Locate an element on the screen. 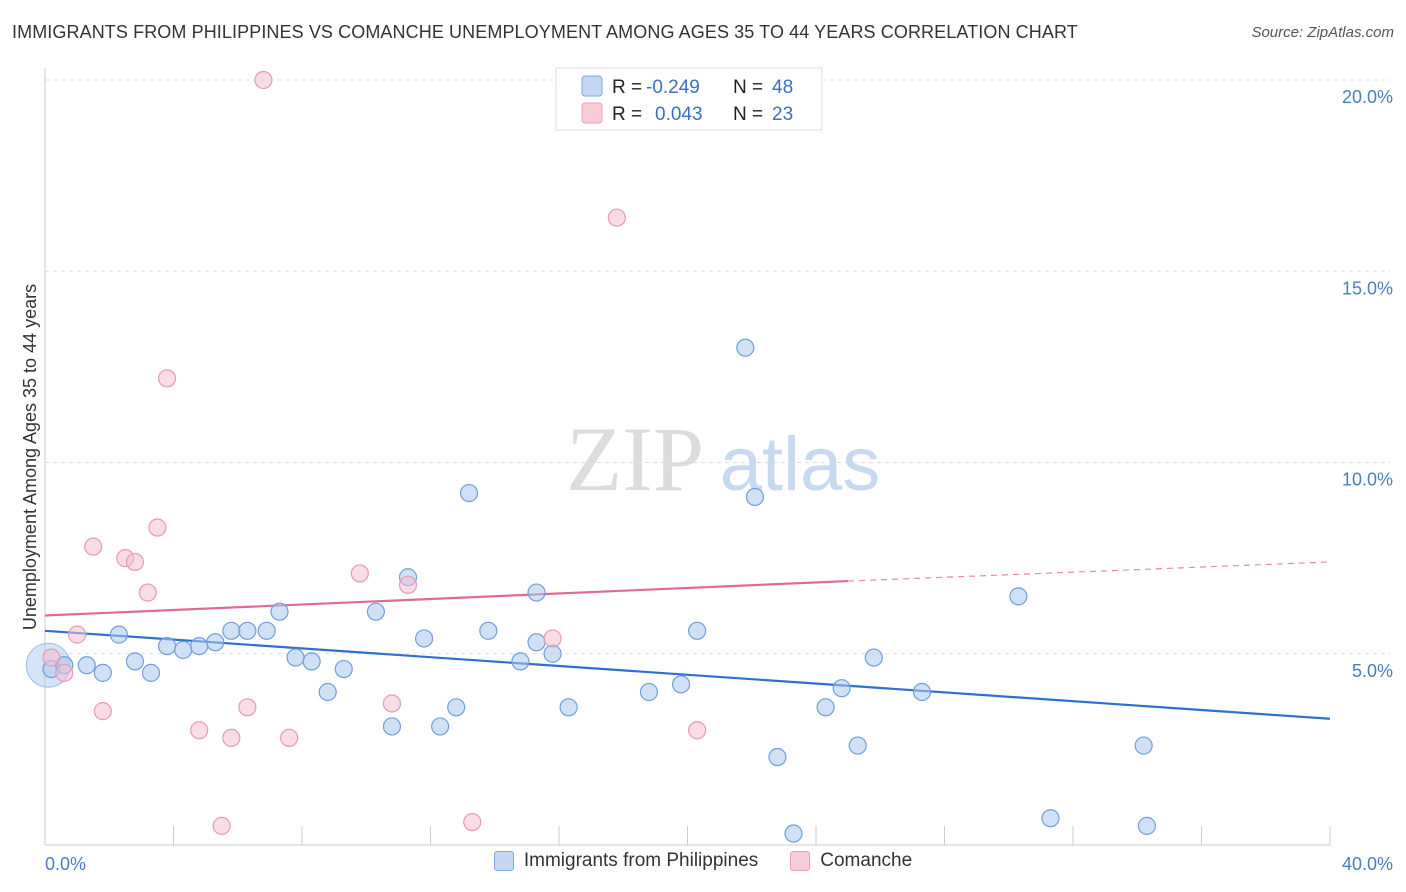  trend-line-philippines is located at coordinates (687, 674).